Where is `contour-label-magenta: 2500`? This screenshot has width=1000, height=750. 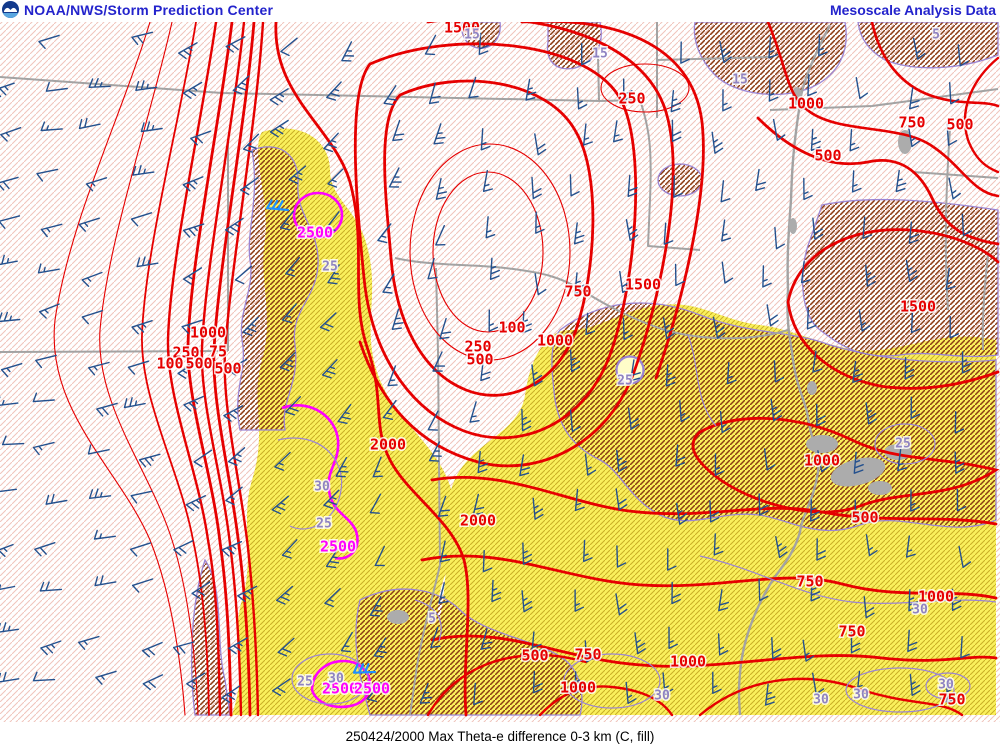 contour-label-magenta: 2500 is located at coordinates (338, 547).